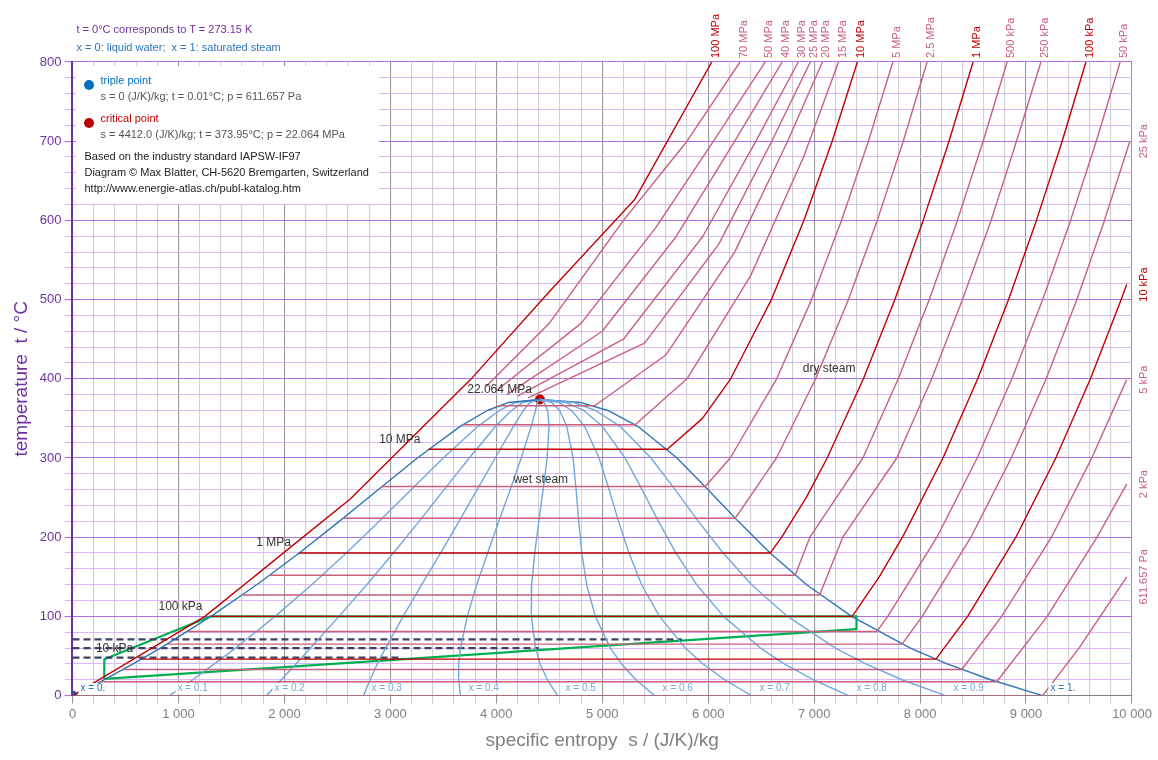  What do you see at coordinates (164, 29) in the screenshot?
I see `text: t = 0°C corresponds to T = 273.15 K` at bounding box center [164, 29].